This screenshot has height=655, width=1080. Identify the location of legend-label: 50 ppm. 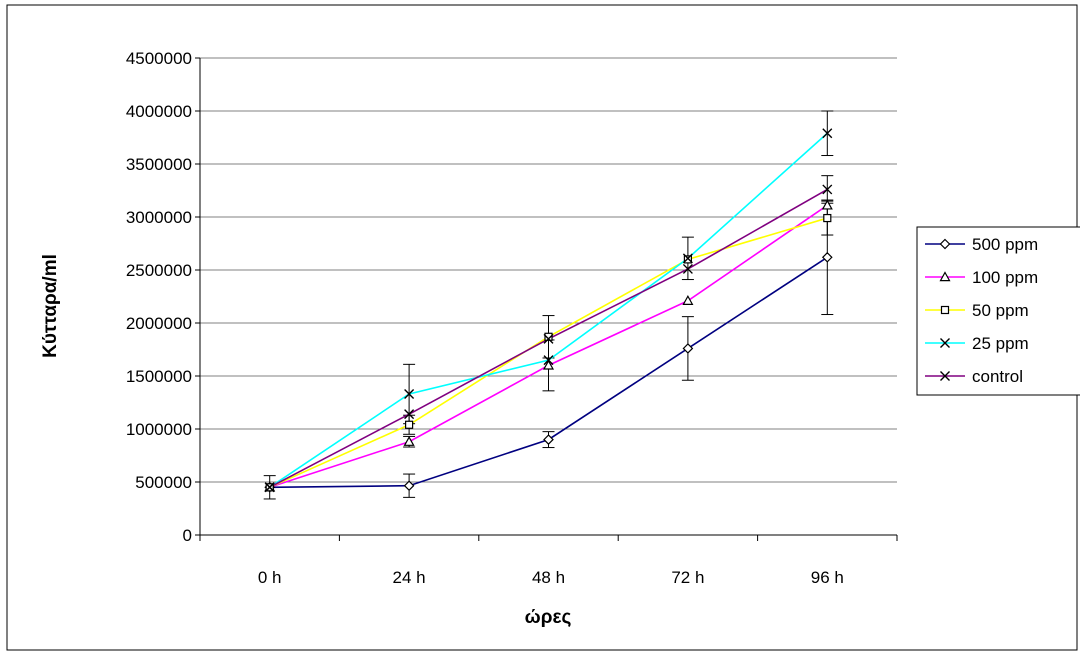
(1000, 310).